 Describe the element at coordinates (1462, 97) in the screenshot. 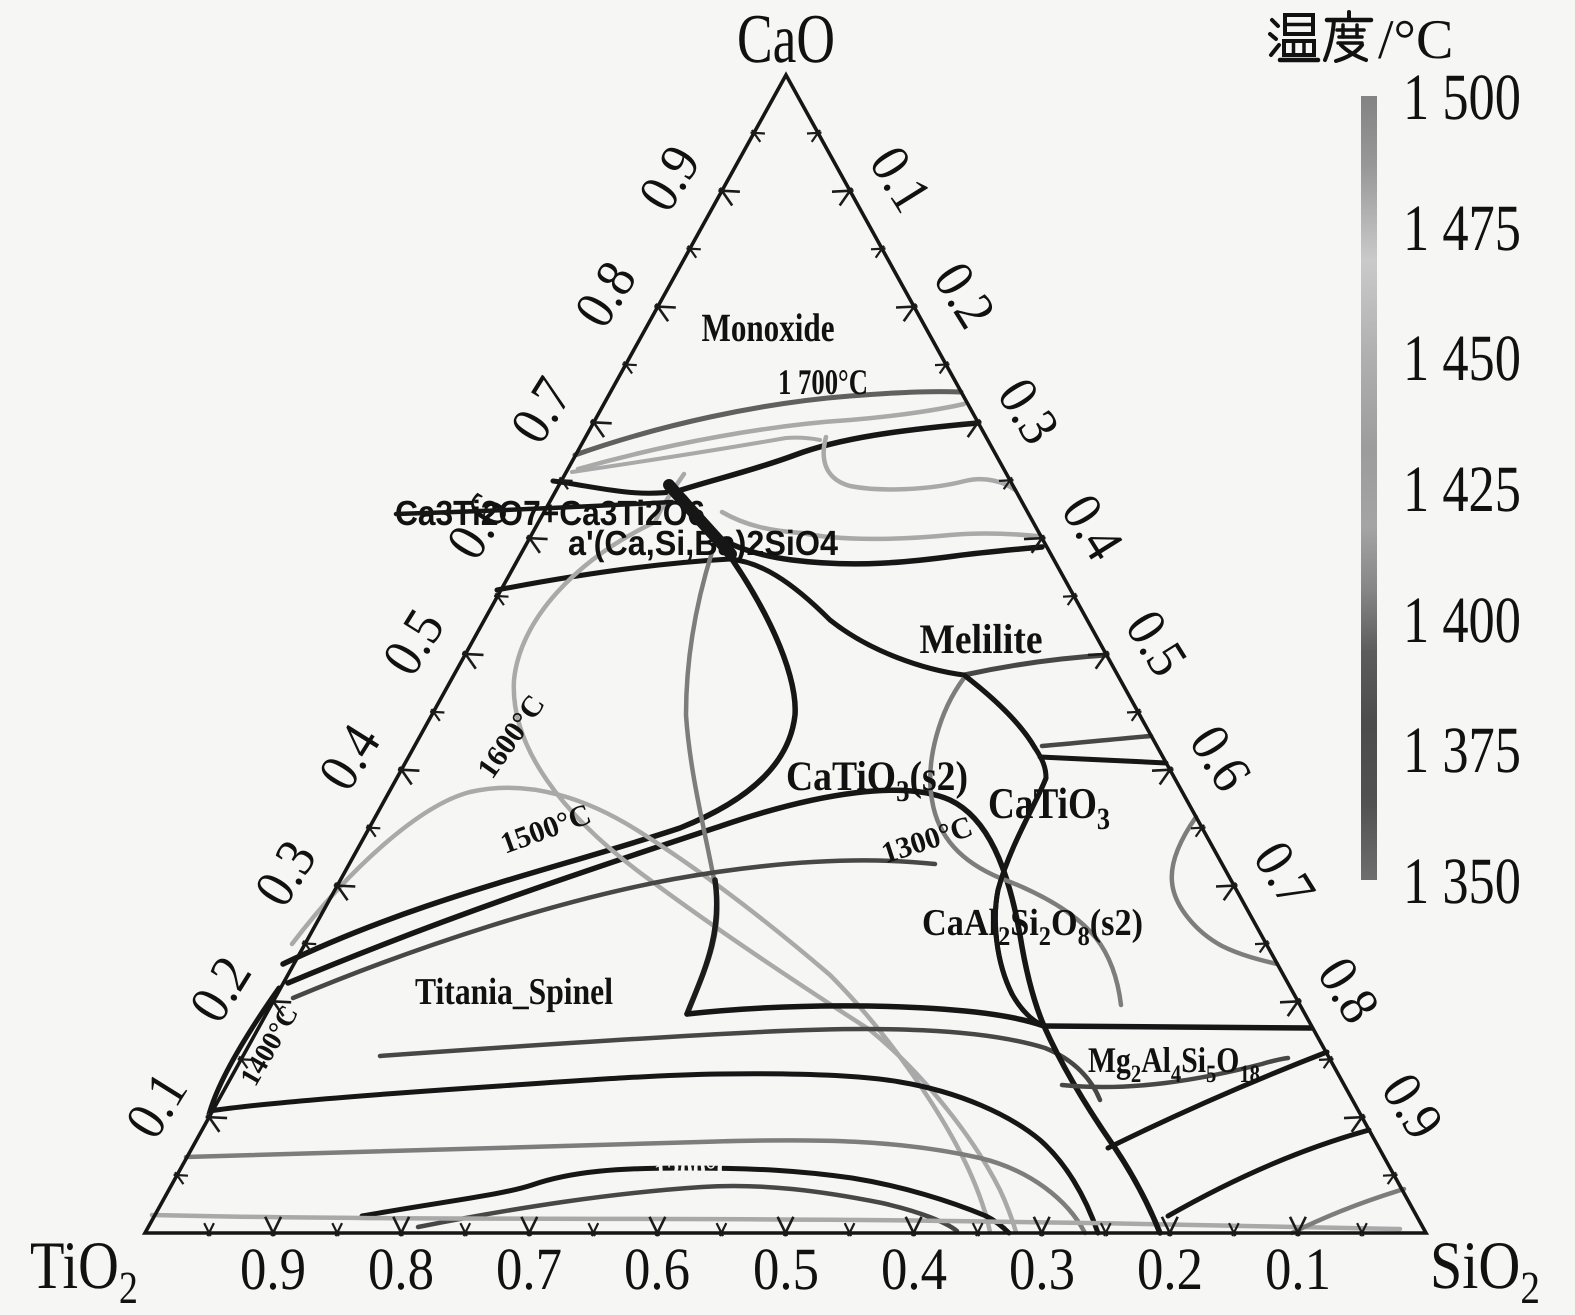

I see `svg-text: 1 500` at that location.